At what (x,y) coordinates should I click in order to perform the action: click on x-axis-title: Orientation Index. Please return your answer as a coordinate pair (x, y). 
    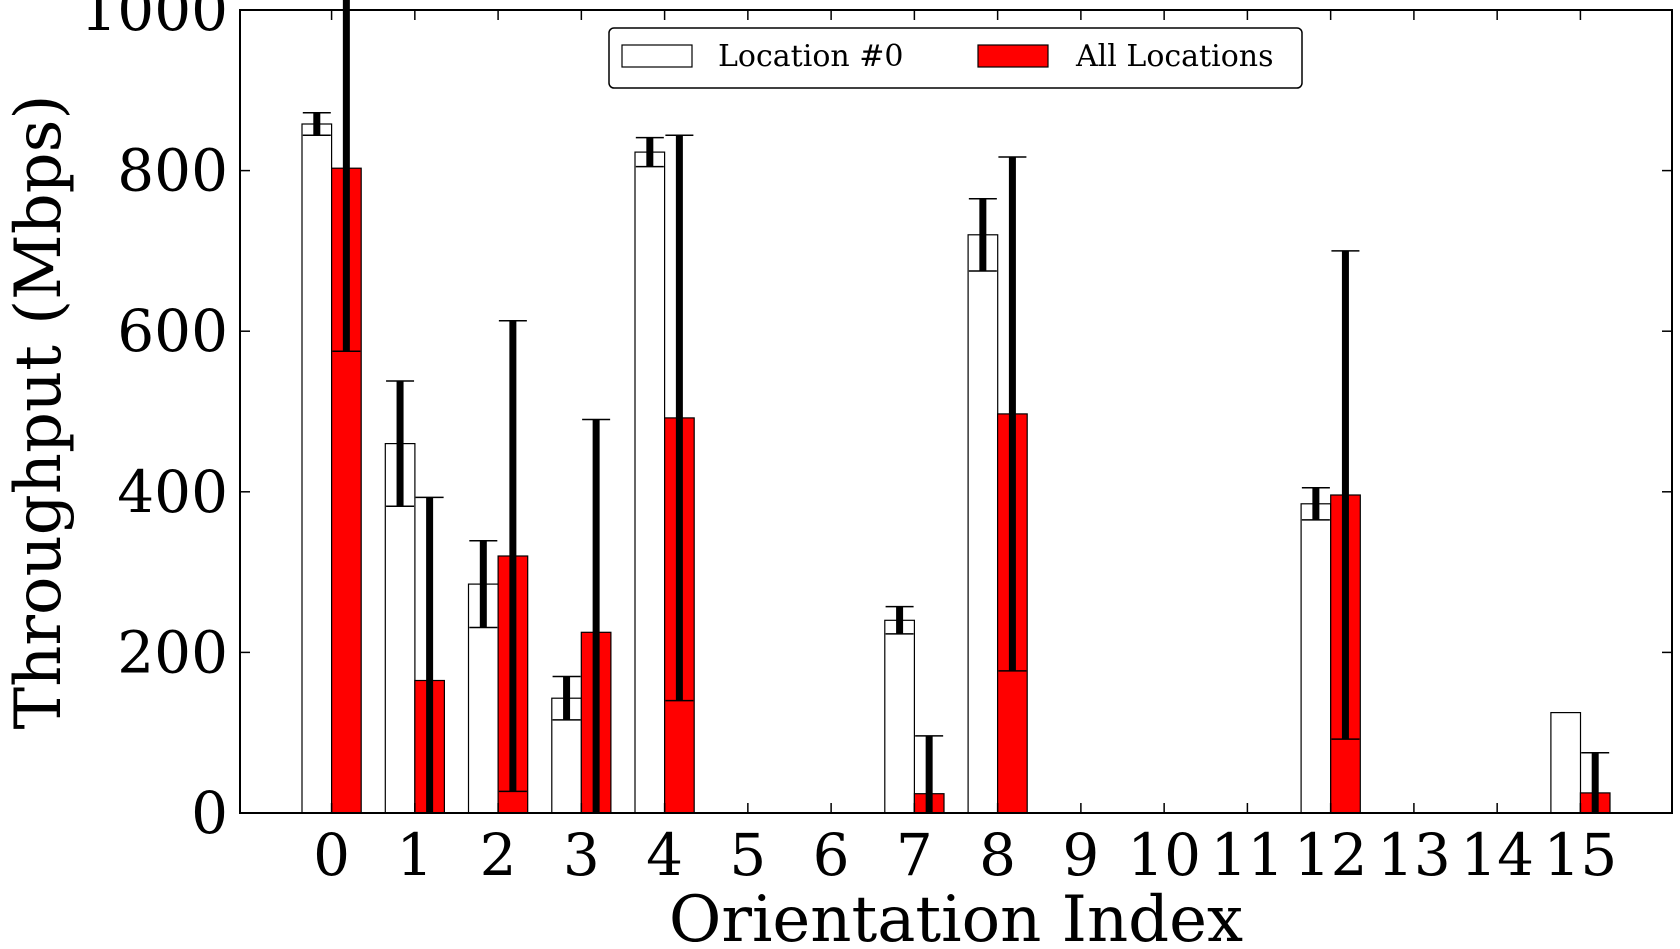
    Looking at the image, I should click on (956, 916).